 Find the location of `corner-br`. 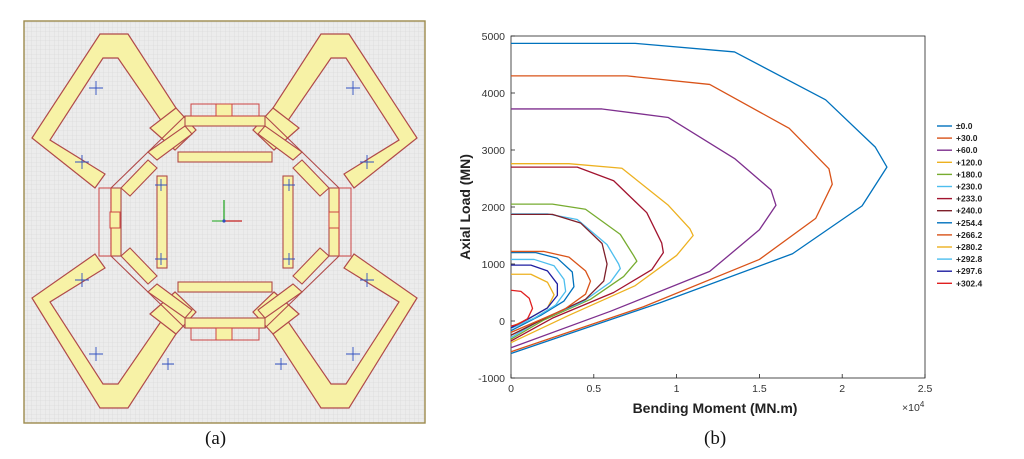

corner-br is located at coordinates (311, 266).